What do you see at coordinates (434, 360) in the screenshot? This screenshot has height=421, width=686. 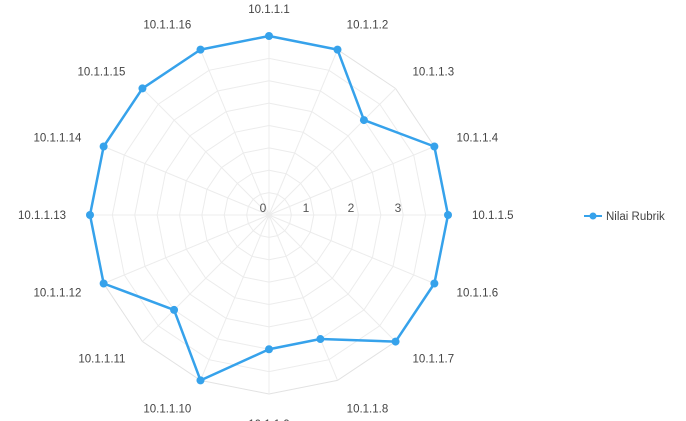 I see `category-label: 10.1.1.7` at bounding box center [434, 360].